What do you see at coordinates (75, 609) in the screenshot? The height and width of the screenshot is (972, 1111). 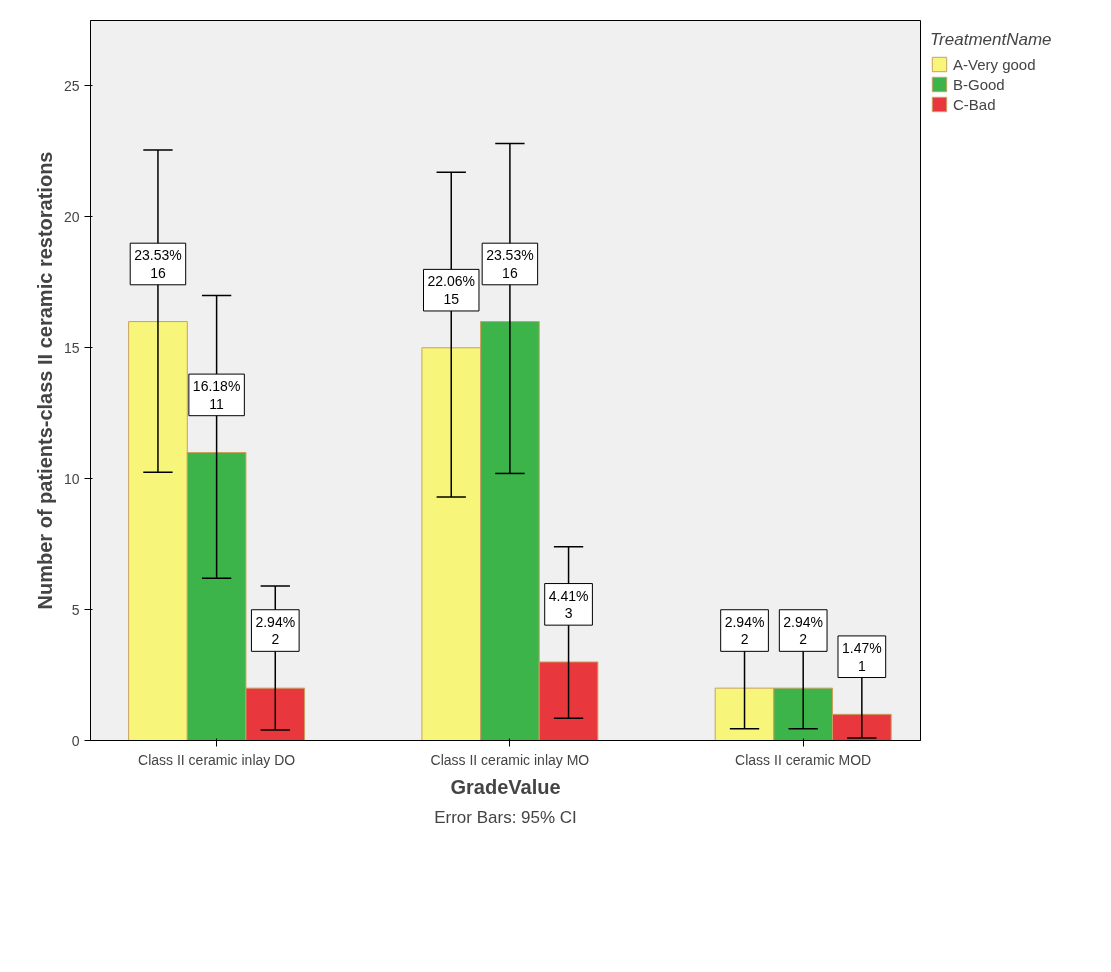 I see `y-tick-label: 5` at bounding box center [75, 609].